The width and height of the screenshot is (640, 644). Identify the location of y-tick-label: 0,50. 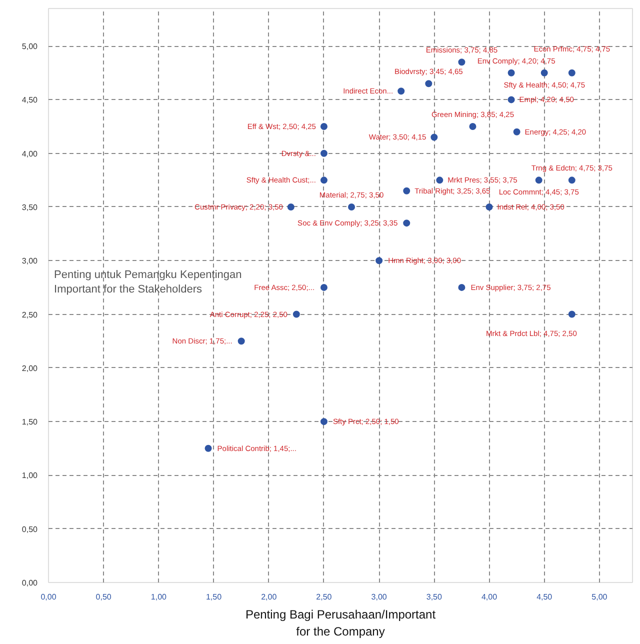
(30, 529).